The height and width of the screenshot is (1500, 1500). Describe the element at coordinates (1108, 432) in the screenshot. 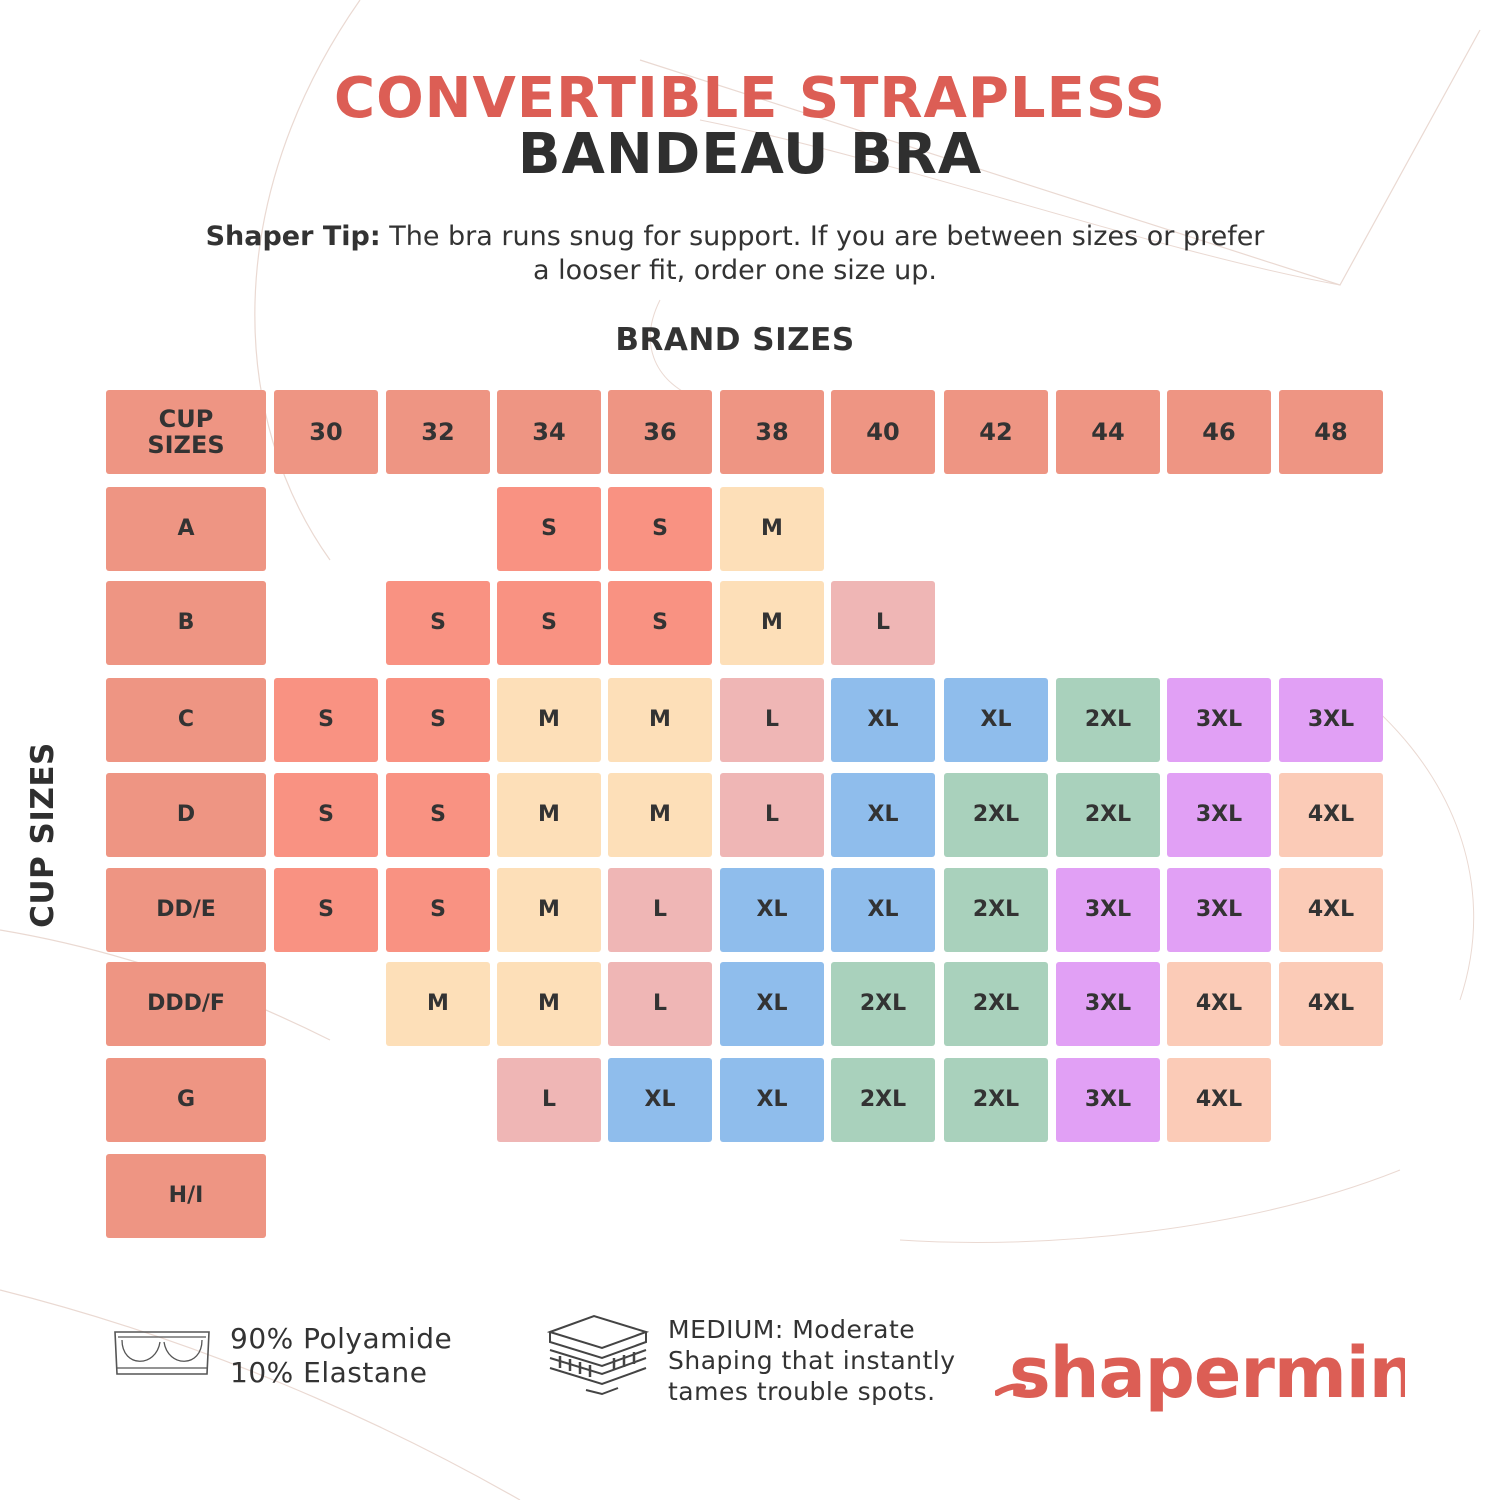

I see `band-header-44: 44` at that location.